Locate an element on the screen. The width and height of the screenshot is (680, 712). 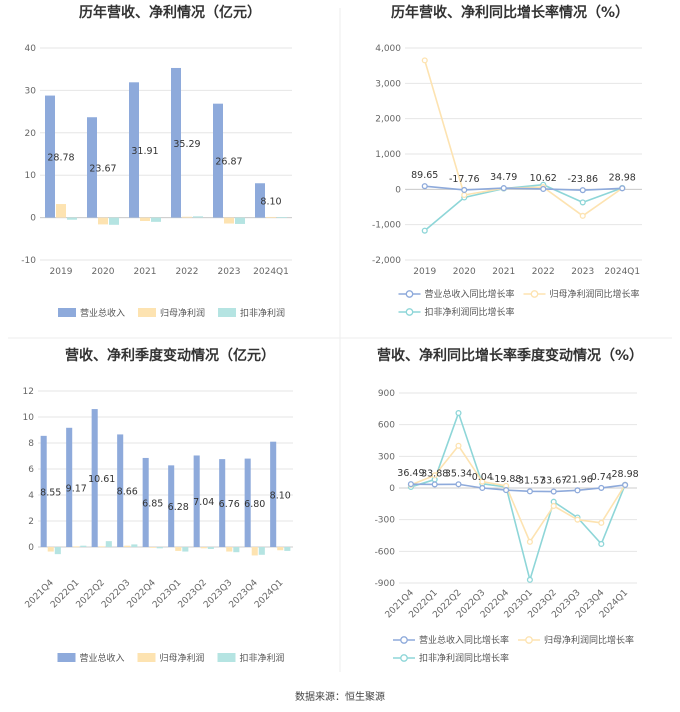
y-tick-label: 4,000 is located at coordinates (388, 49).